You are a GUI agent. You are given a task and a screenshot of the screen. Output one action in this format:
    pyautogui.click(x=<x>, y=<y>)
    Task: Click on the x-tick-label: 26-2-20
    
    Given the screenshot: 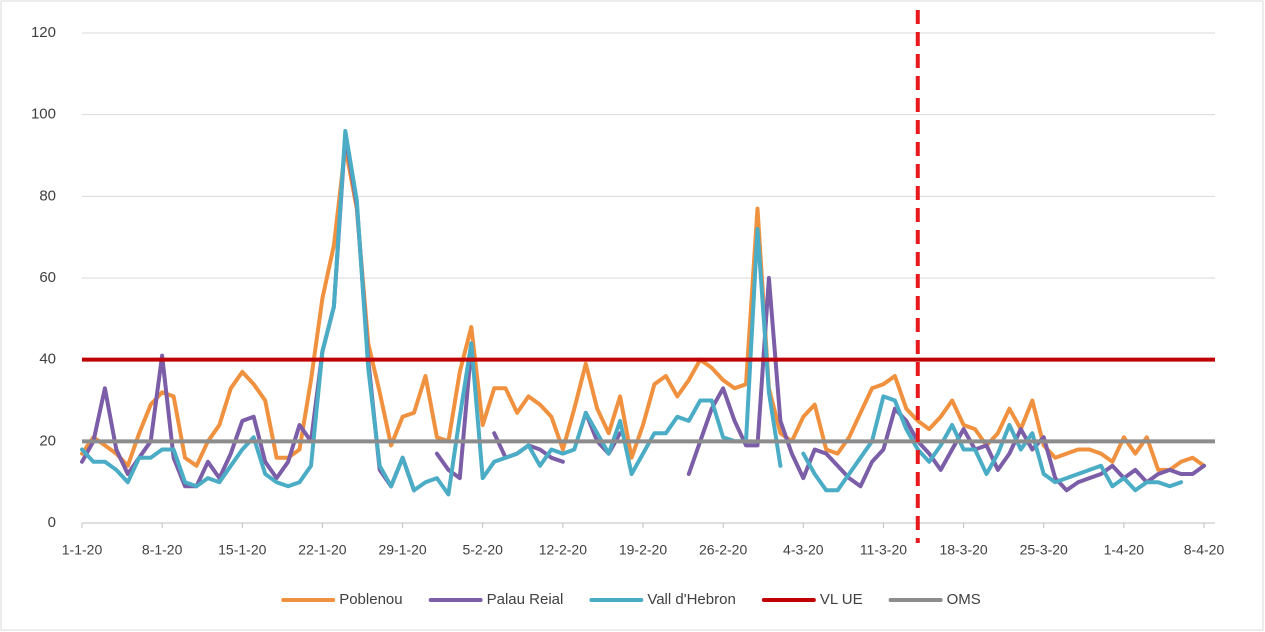 What is the action you would take?
    pyautogui.click(x=723, y=550)
    